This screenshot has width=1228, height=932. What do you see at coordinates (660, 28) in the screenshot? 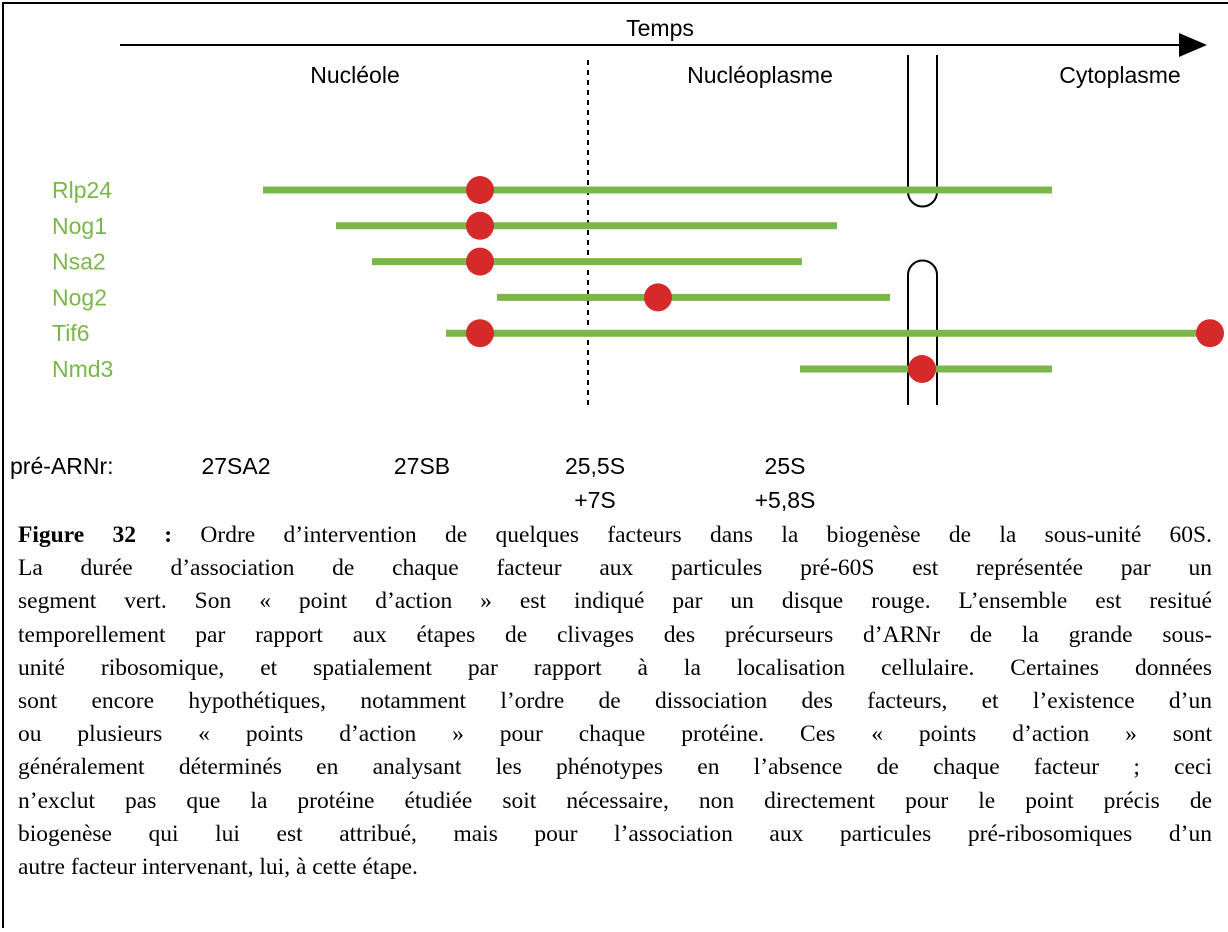
I see `time-label: Temps` at bounding box center [660, 28].